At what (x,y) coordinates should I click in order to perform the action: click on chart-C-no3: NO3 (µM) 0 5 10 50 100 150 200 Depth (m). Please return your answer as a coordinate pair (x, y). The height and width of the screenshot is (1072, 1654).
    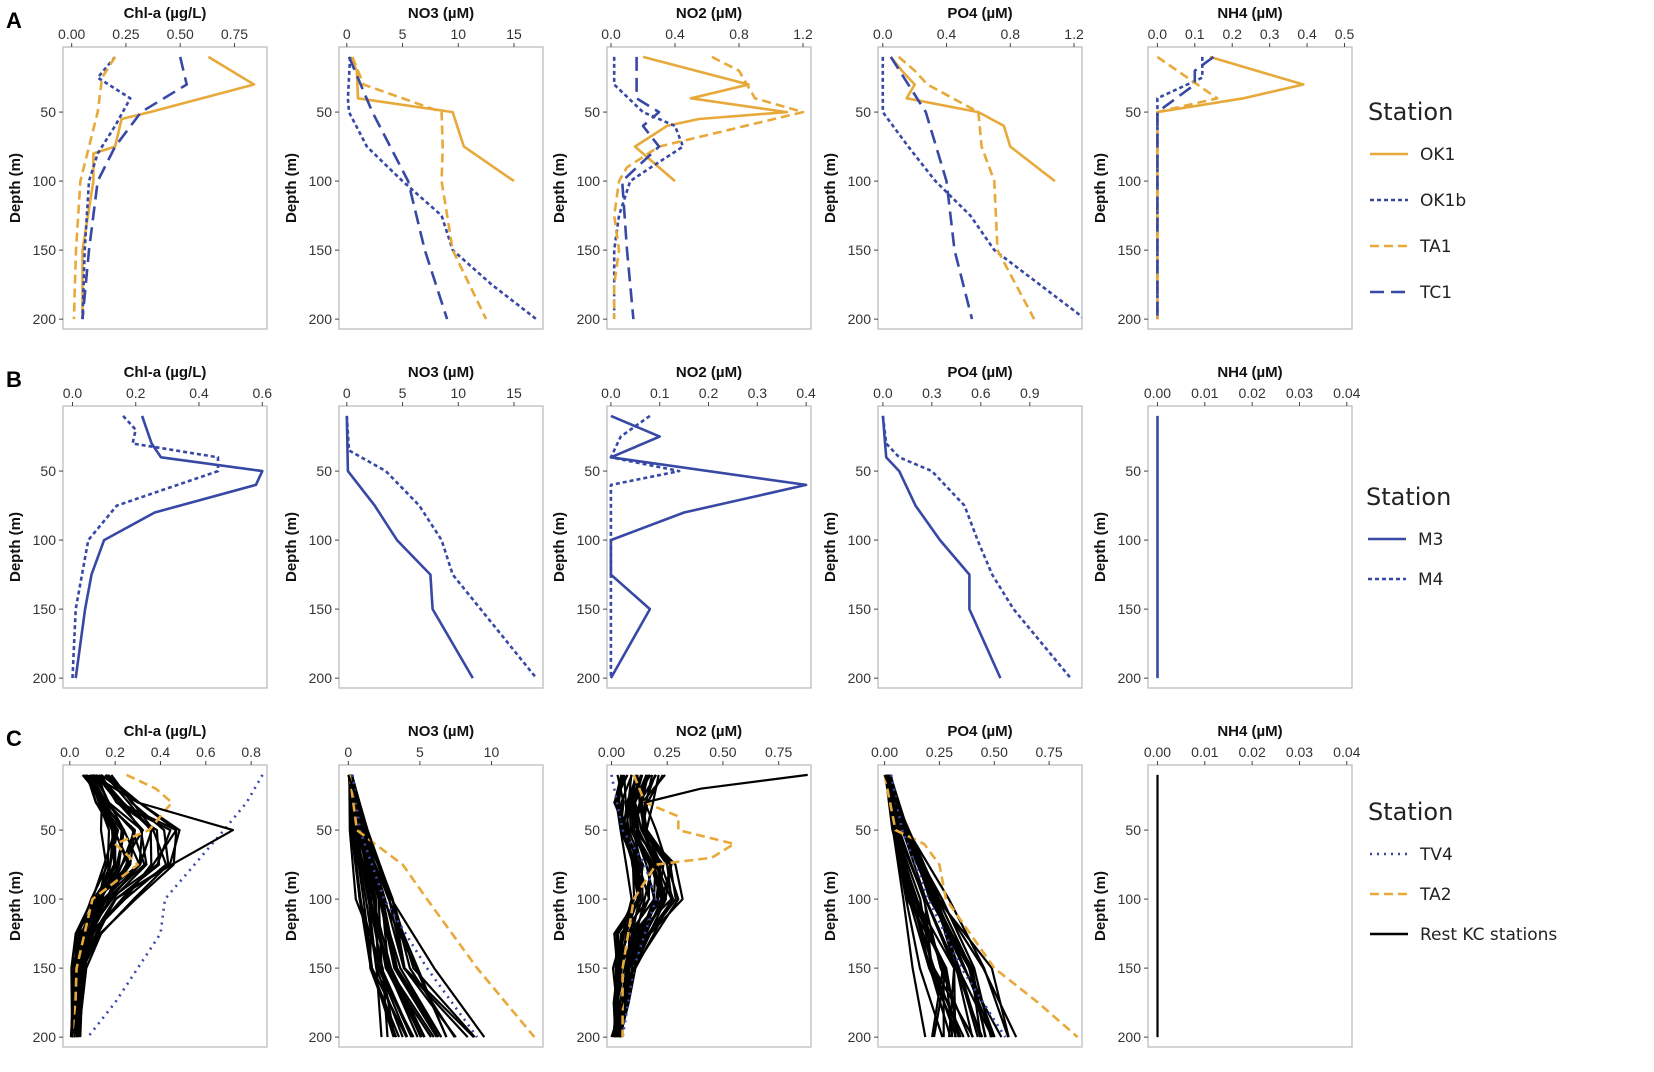
    Looking at the image, I should click on (413, 885).